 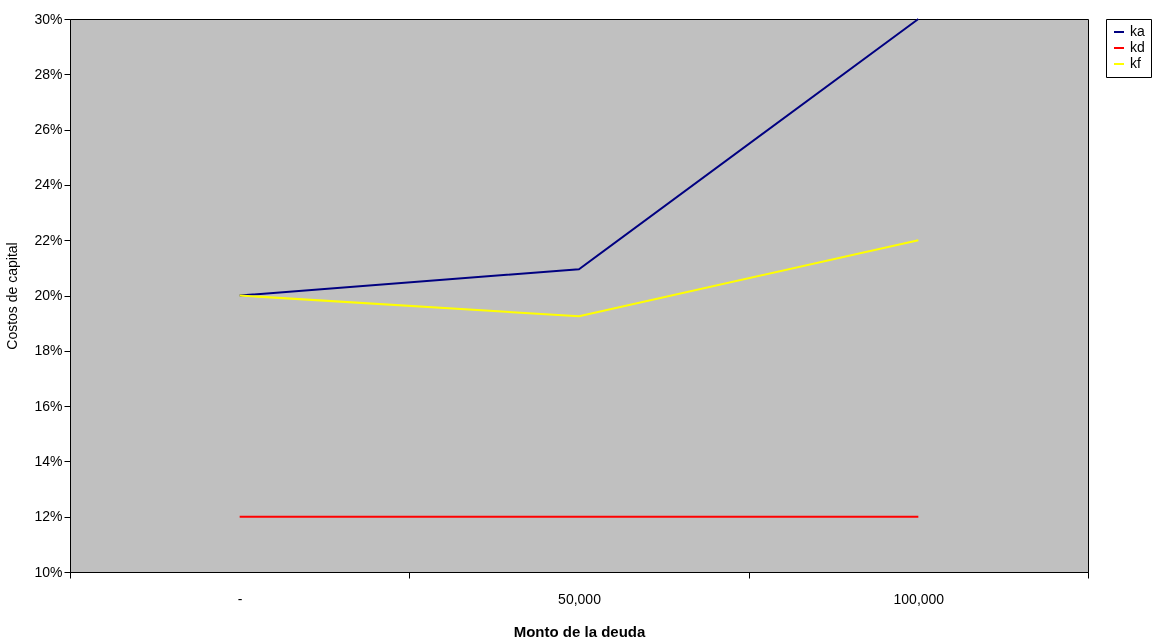 What do you see at coordinates (1135, 63) in the screenshot?
I see `legend-label: kf` at bounding box center [1135, 63].